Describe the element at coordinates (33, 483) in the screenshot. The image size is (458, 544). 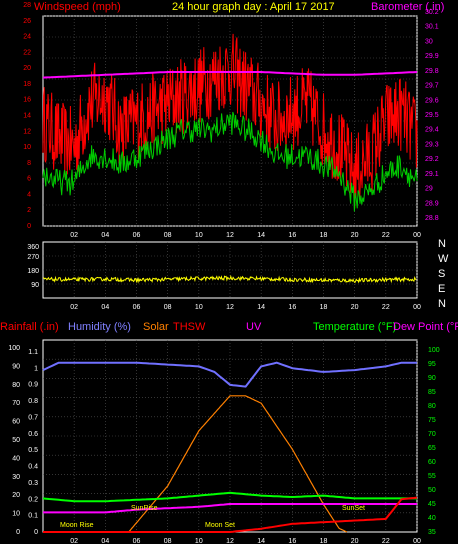
I see `rain-y-tick: 0.3` at that location.